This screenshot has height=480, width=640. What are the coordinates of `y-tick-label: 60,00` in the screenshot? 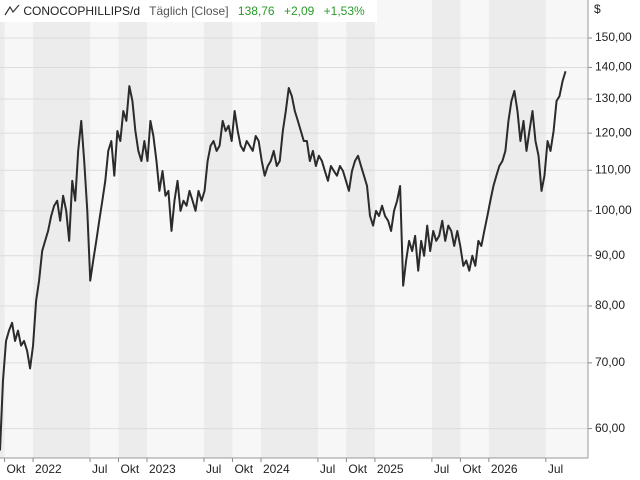 It's located at (610, 428).